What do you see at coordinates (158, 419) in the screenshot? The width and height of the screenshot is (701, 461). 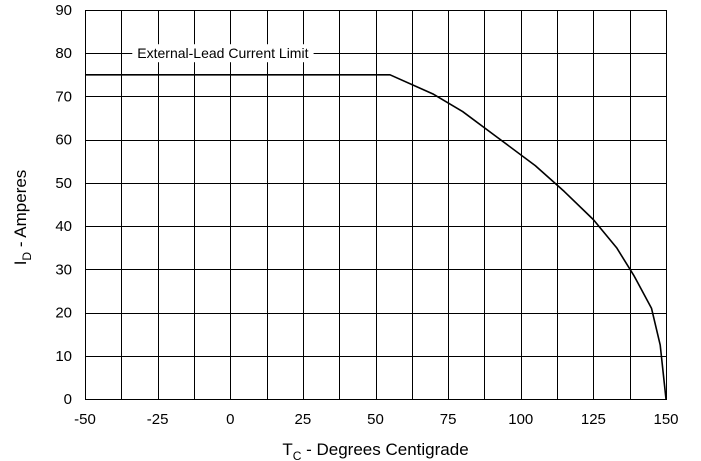 I see `x-tick-label: -25` at bounding box center [158, 419].